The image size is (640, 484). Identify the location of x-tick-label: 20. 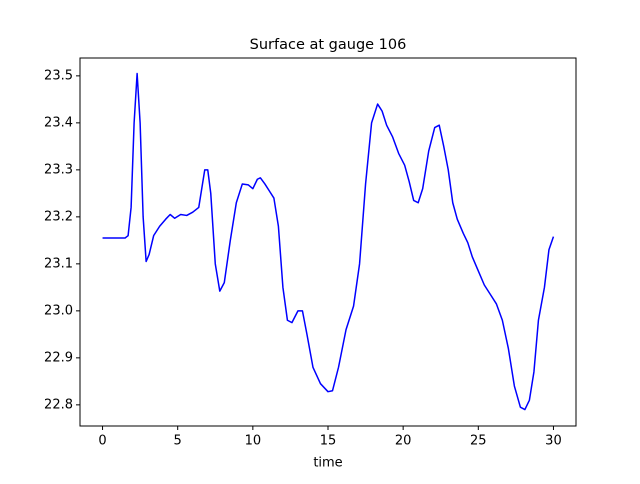
(403, 441).